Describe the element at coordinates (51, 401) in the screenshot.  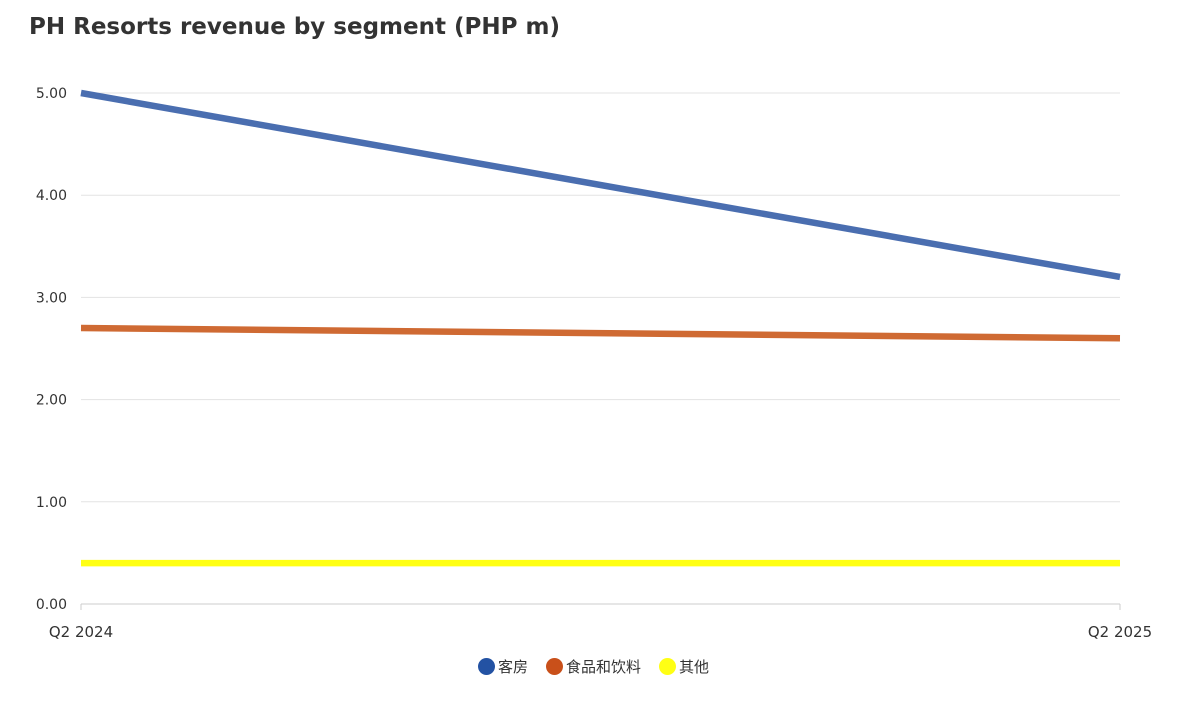
I see `y-tick-label: 2.00` at that location.